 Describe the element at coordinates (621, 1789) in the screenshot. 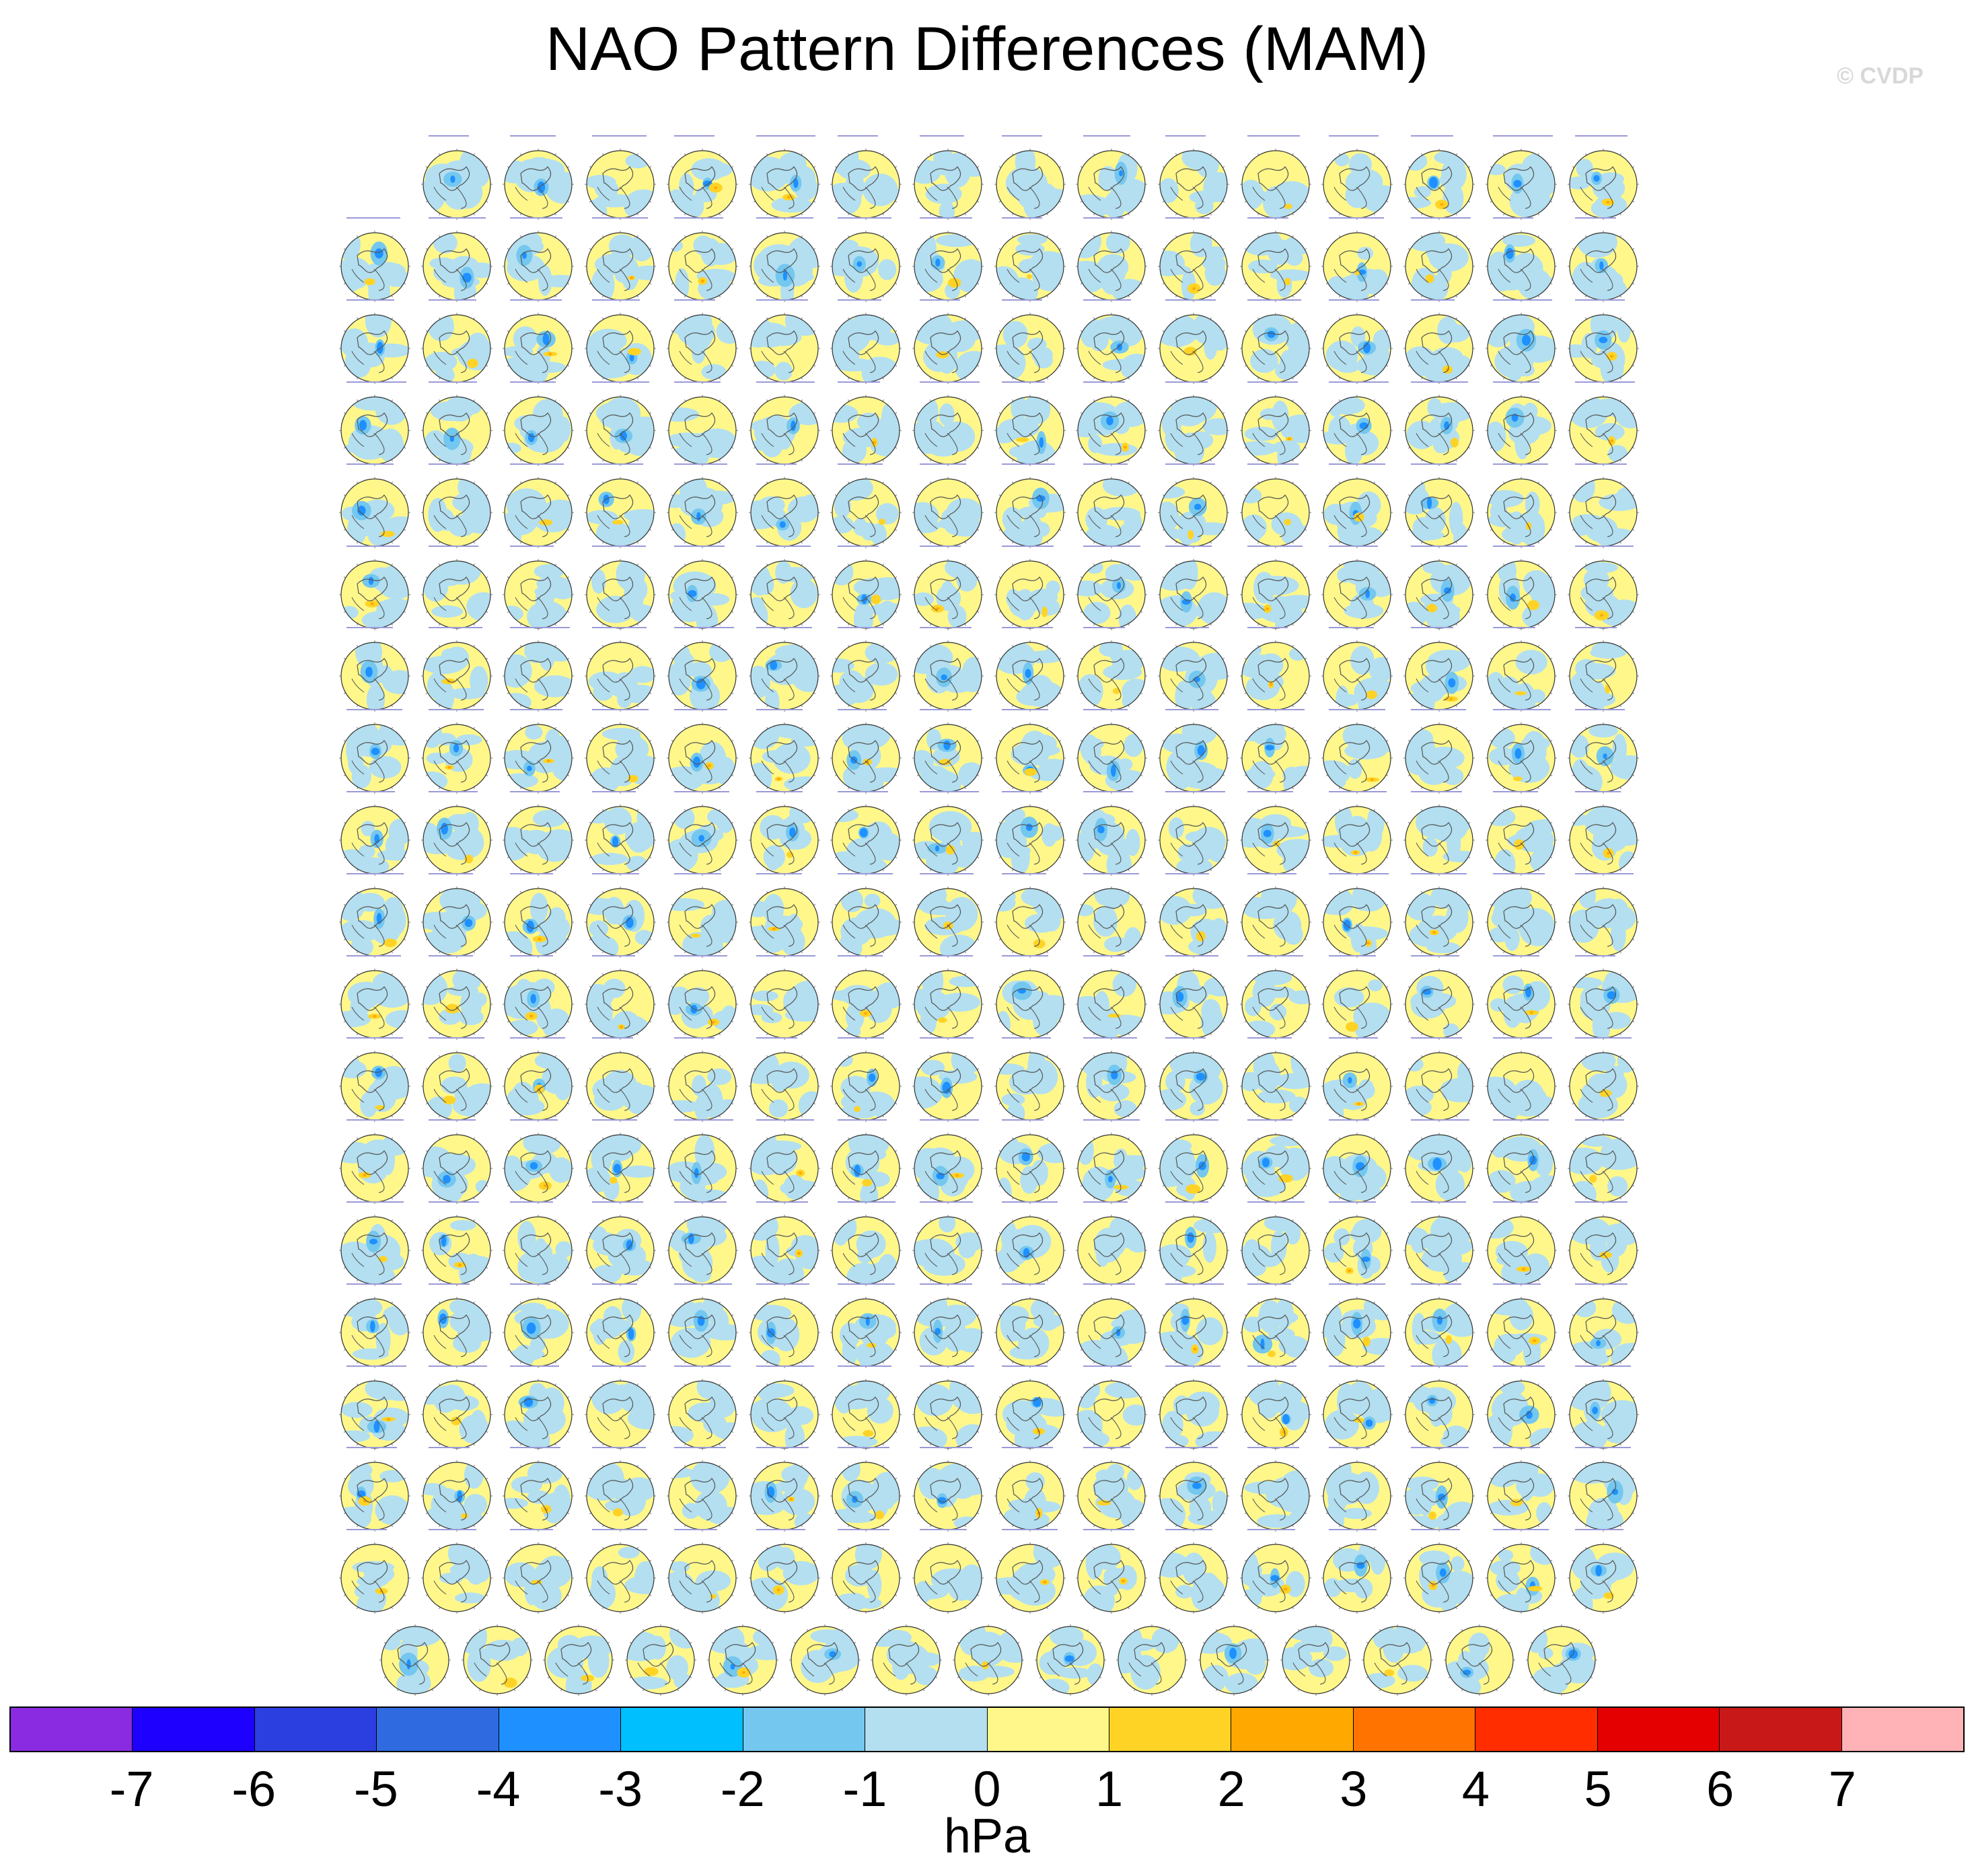

I see `colorbar-tick-label: -3` at that location.